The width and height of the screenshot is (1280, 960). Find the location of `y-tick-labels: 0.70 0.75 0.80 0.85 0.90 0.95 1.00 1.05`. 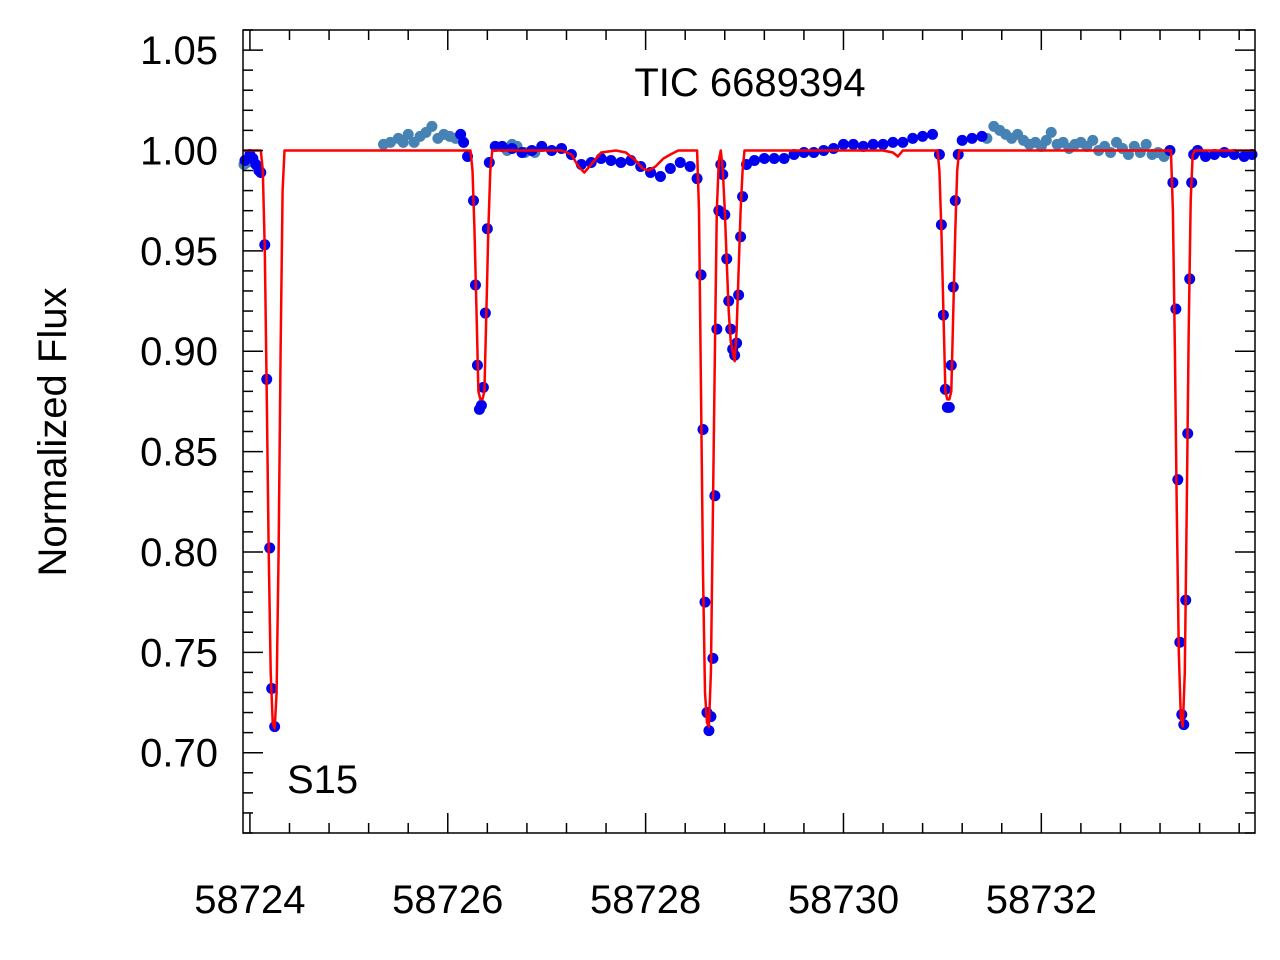

y-tick-labels: 0.70 0.75 0.80 0.85 0.90 0.95 1.00 1.05 is located at coordinates (179, 402).